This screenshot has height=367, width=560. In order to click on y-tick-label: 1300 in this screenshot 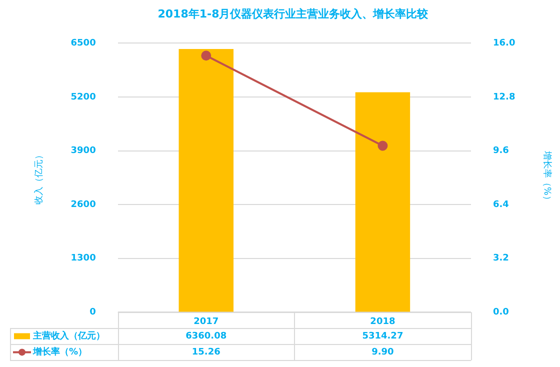, I will do `click(83, 259)`.